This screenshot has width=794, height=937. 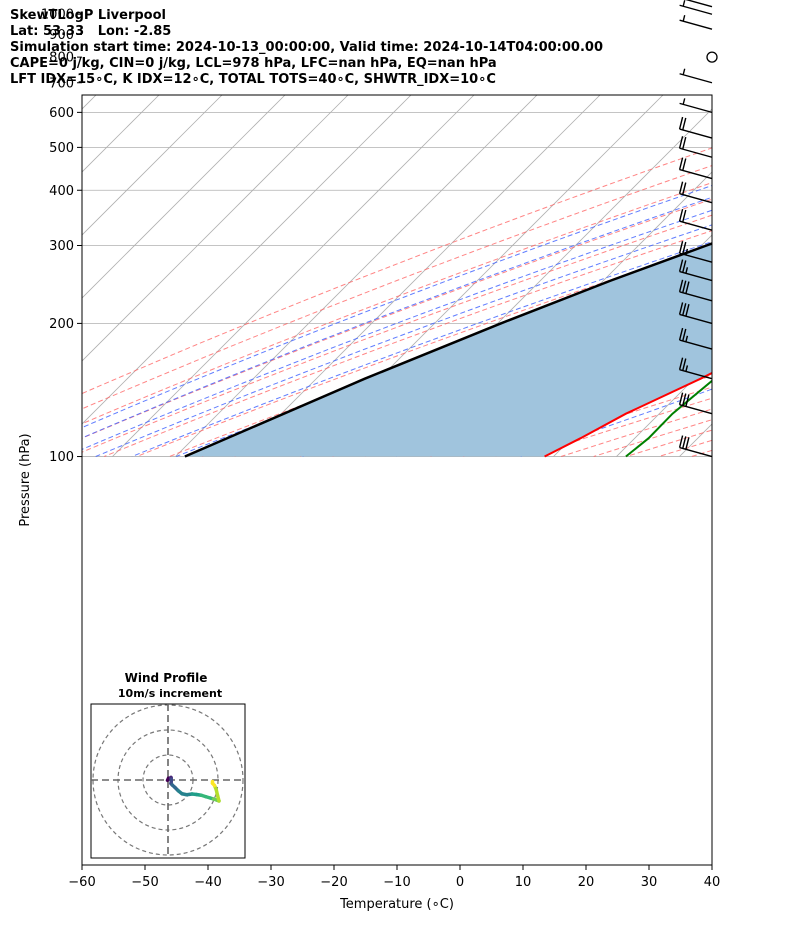 What do you see at coordinates (61, 83) in the screenshot?
I see `y-tick-label: 700` at bounding box center [61, 83].